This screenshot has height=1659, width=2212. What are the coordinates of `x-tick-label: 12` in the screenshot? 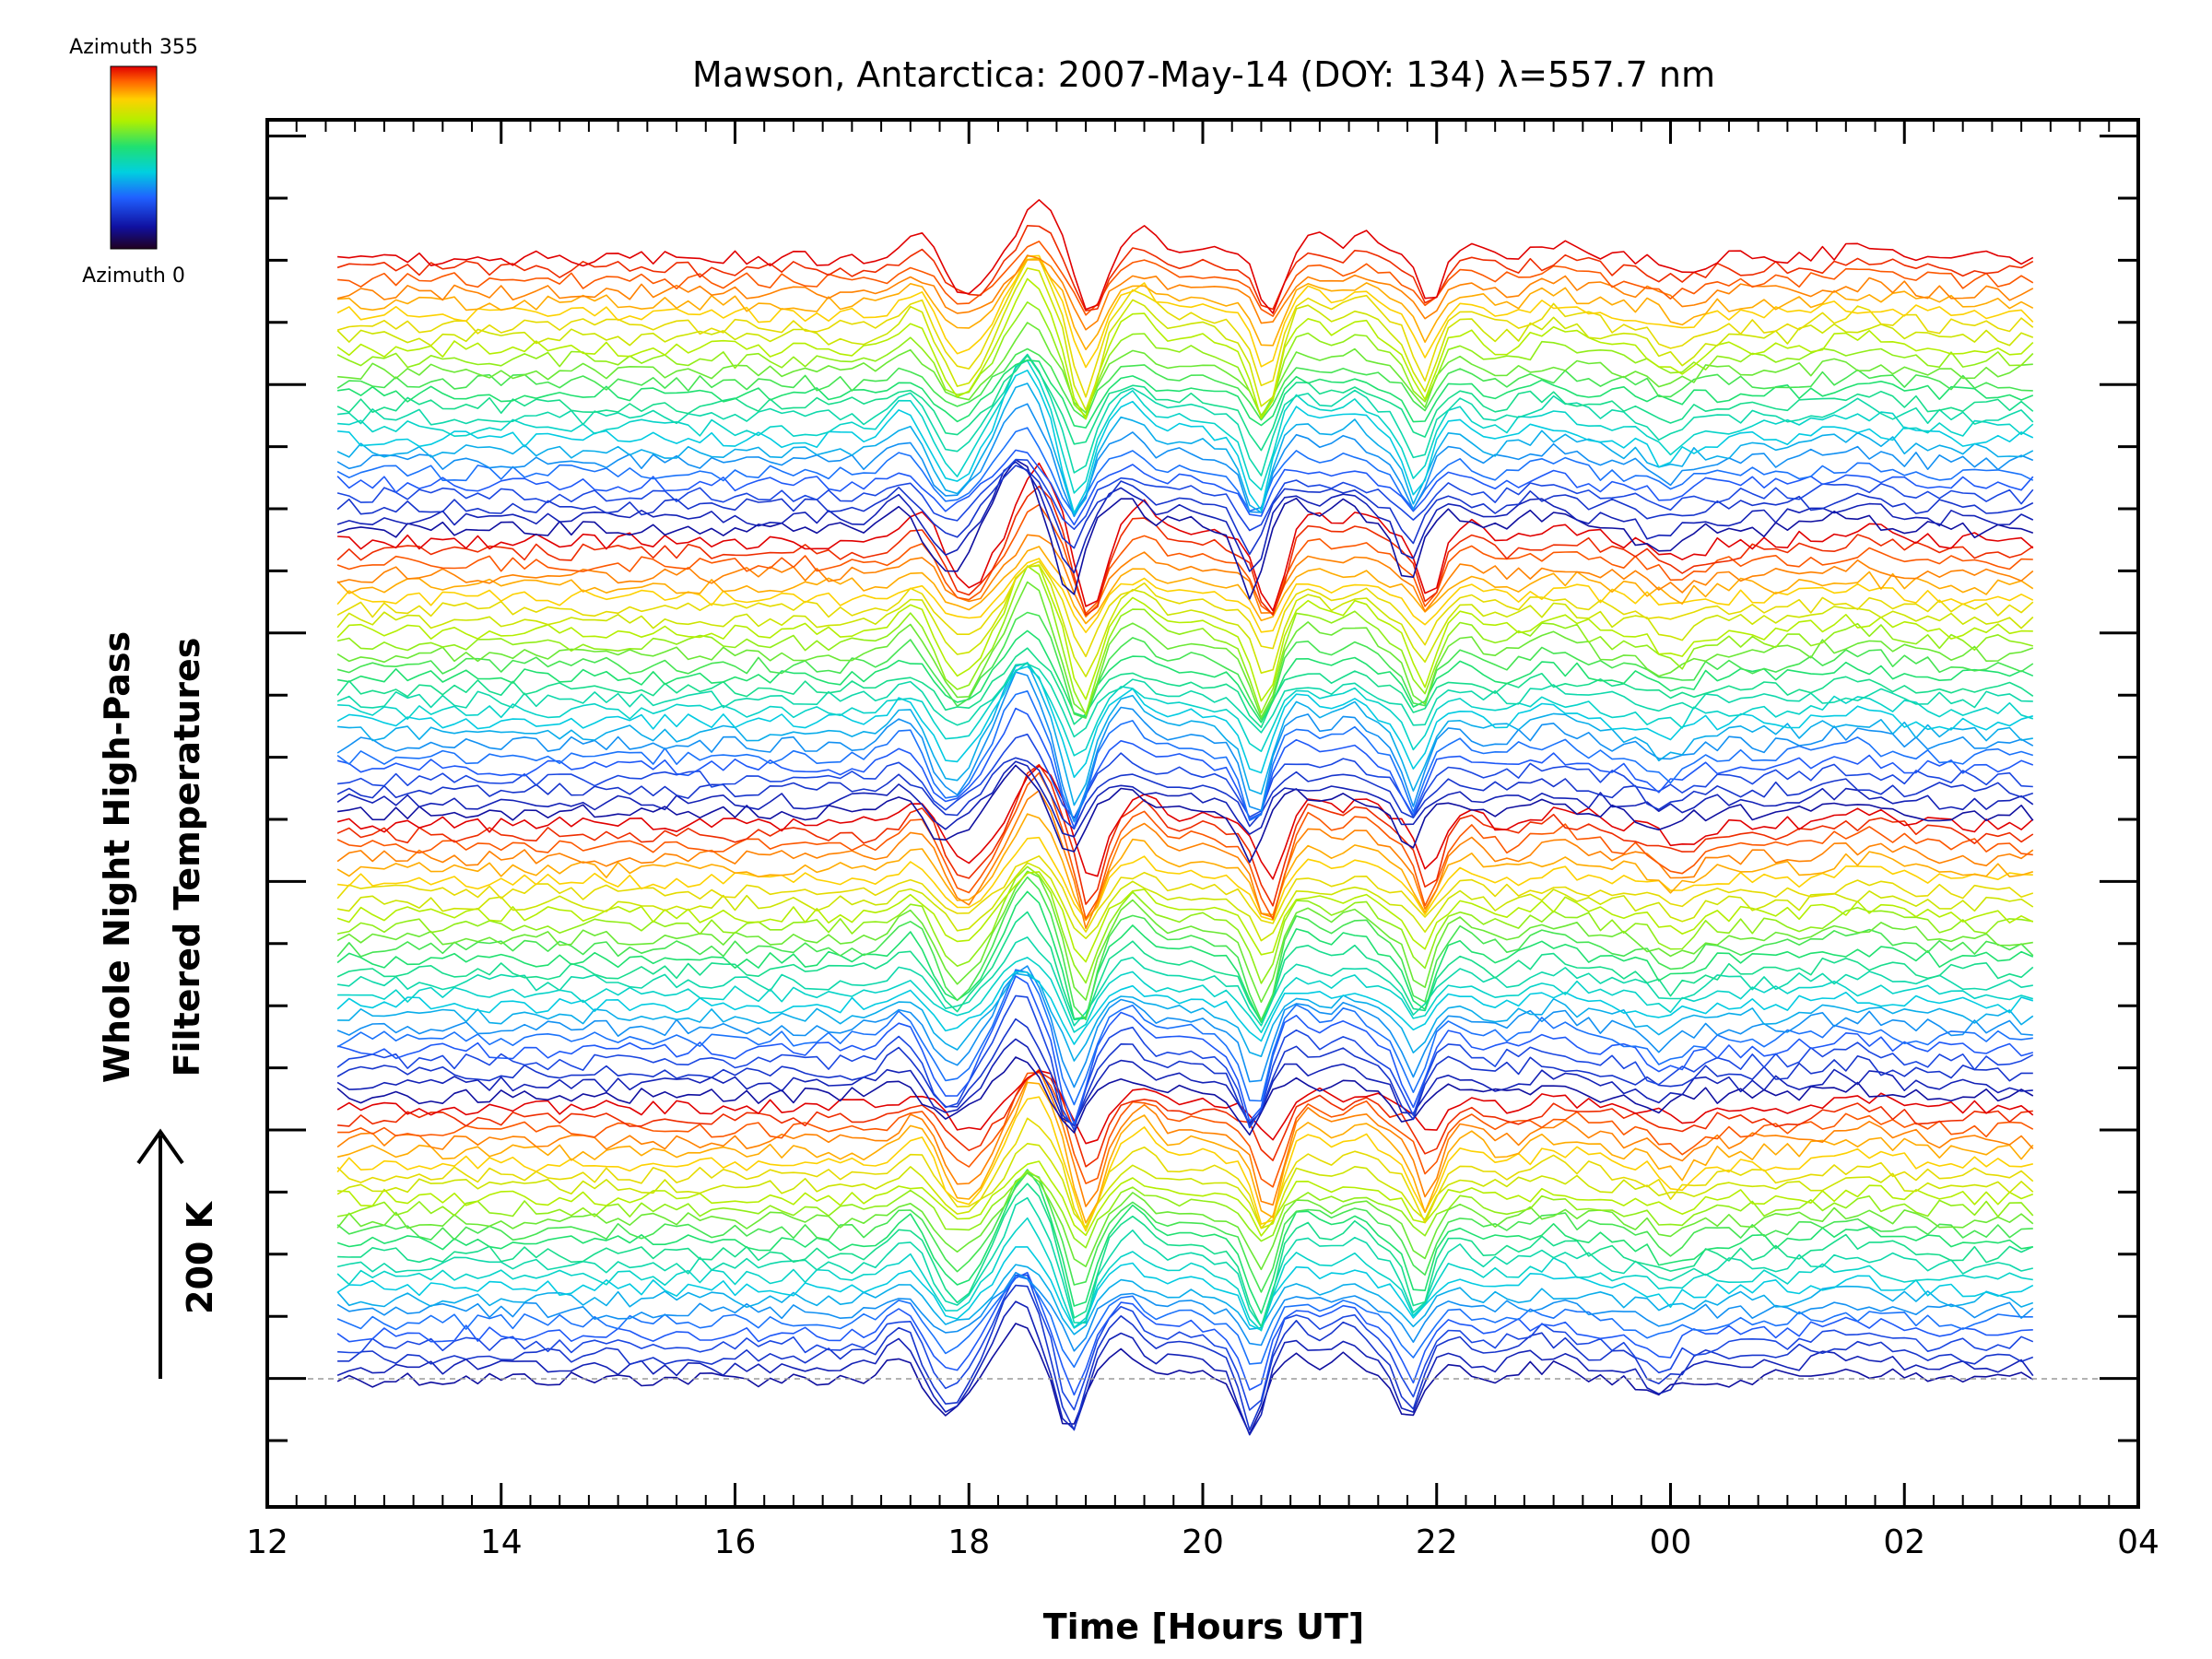 It's located at (267, 1542).